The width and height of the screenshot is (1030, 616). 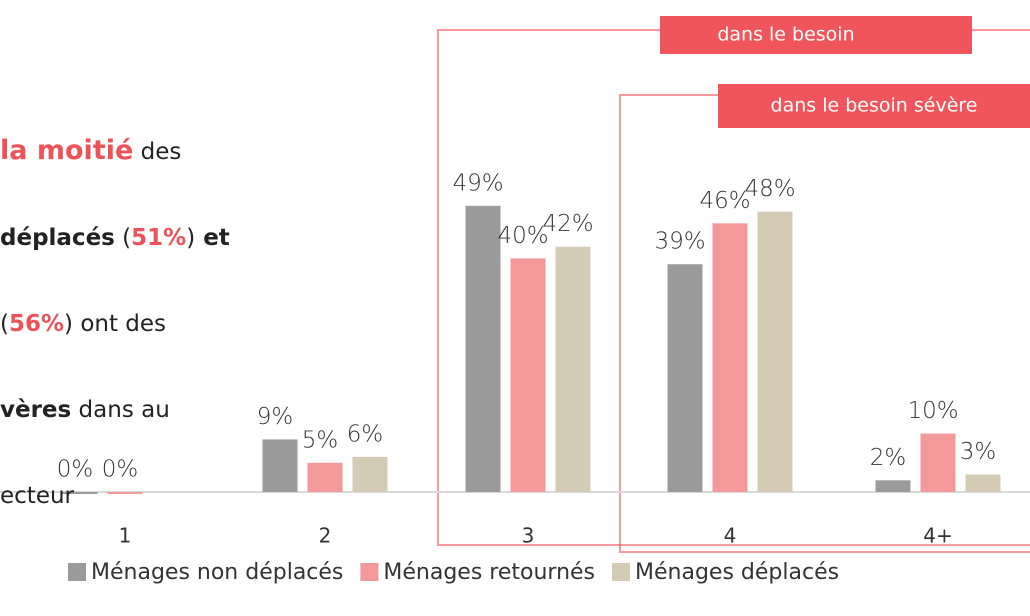 I want to click on value-label: 3%, so click(x=978, y=452).